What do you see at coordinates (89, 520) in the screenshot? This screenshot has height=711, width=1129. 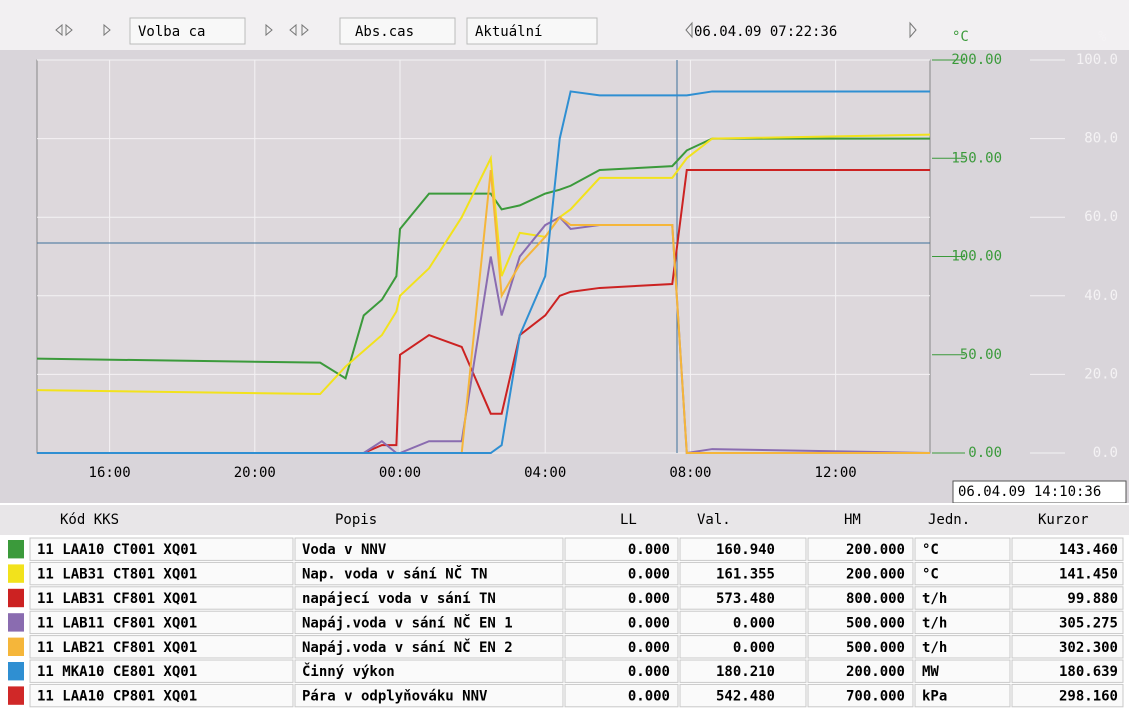 I see `column-header: Kód KKS` at bounding box center [89, 520].